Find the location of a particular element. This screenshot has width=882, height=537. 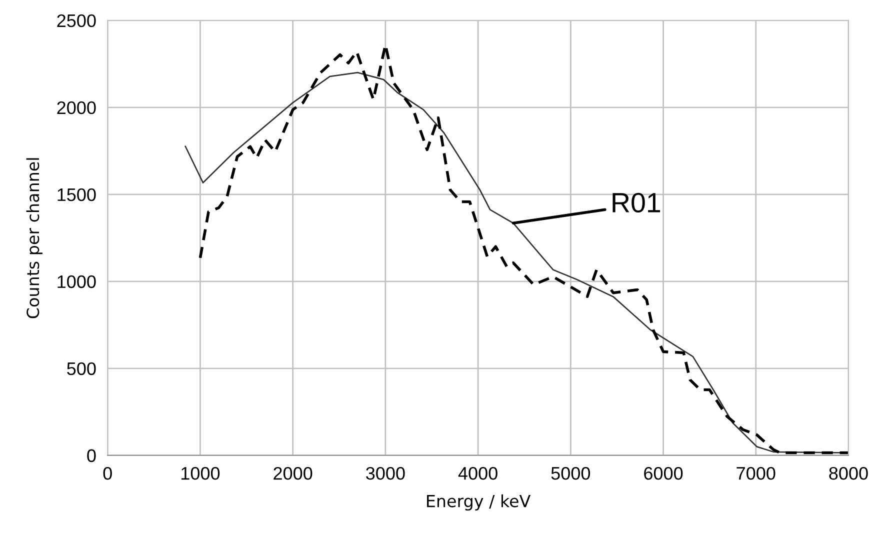

y-tick-label: 1000 is located at coordinates (77, 281).